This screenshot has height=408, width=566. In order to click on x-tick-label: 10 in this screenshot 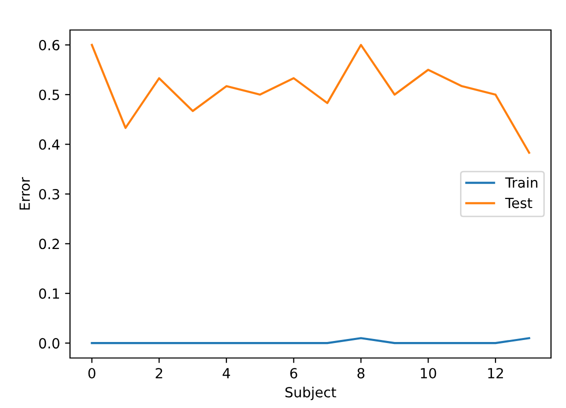, I will do `click(428, 373)`.